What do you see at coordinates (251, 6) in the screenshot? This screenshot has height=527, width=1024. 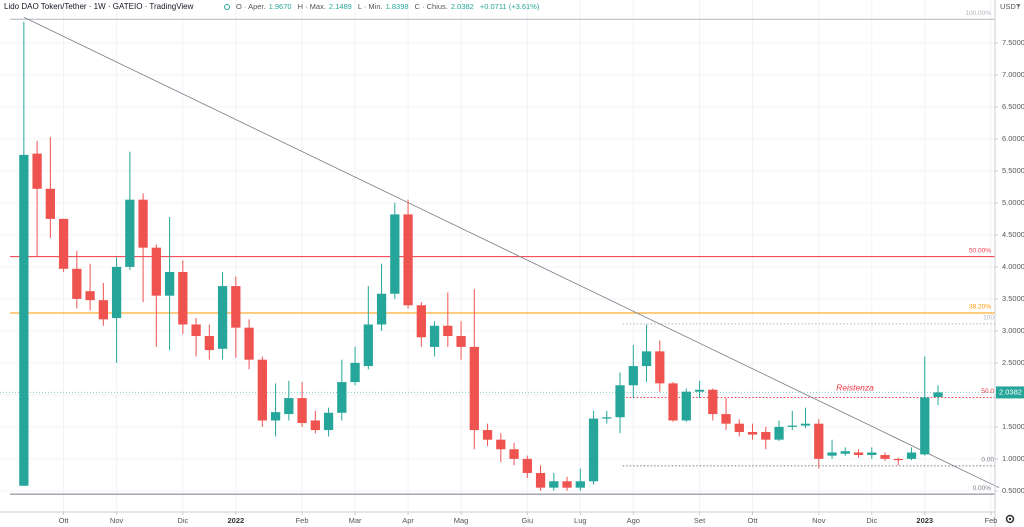 I see `legend-label: O · Aper.` at bounding box center [251, 6].